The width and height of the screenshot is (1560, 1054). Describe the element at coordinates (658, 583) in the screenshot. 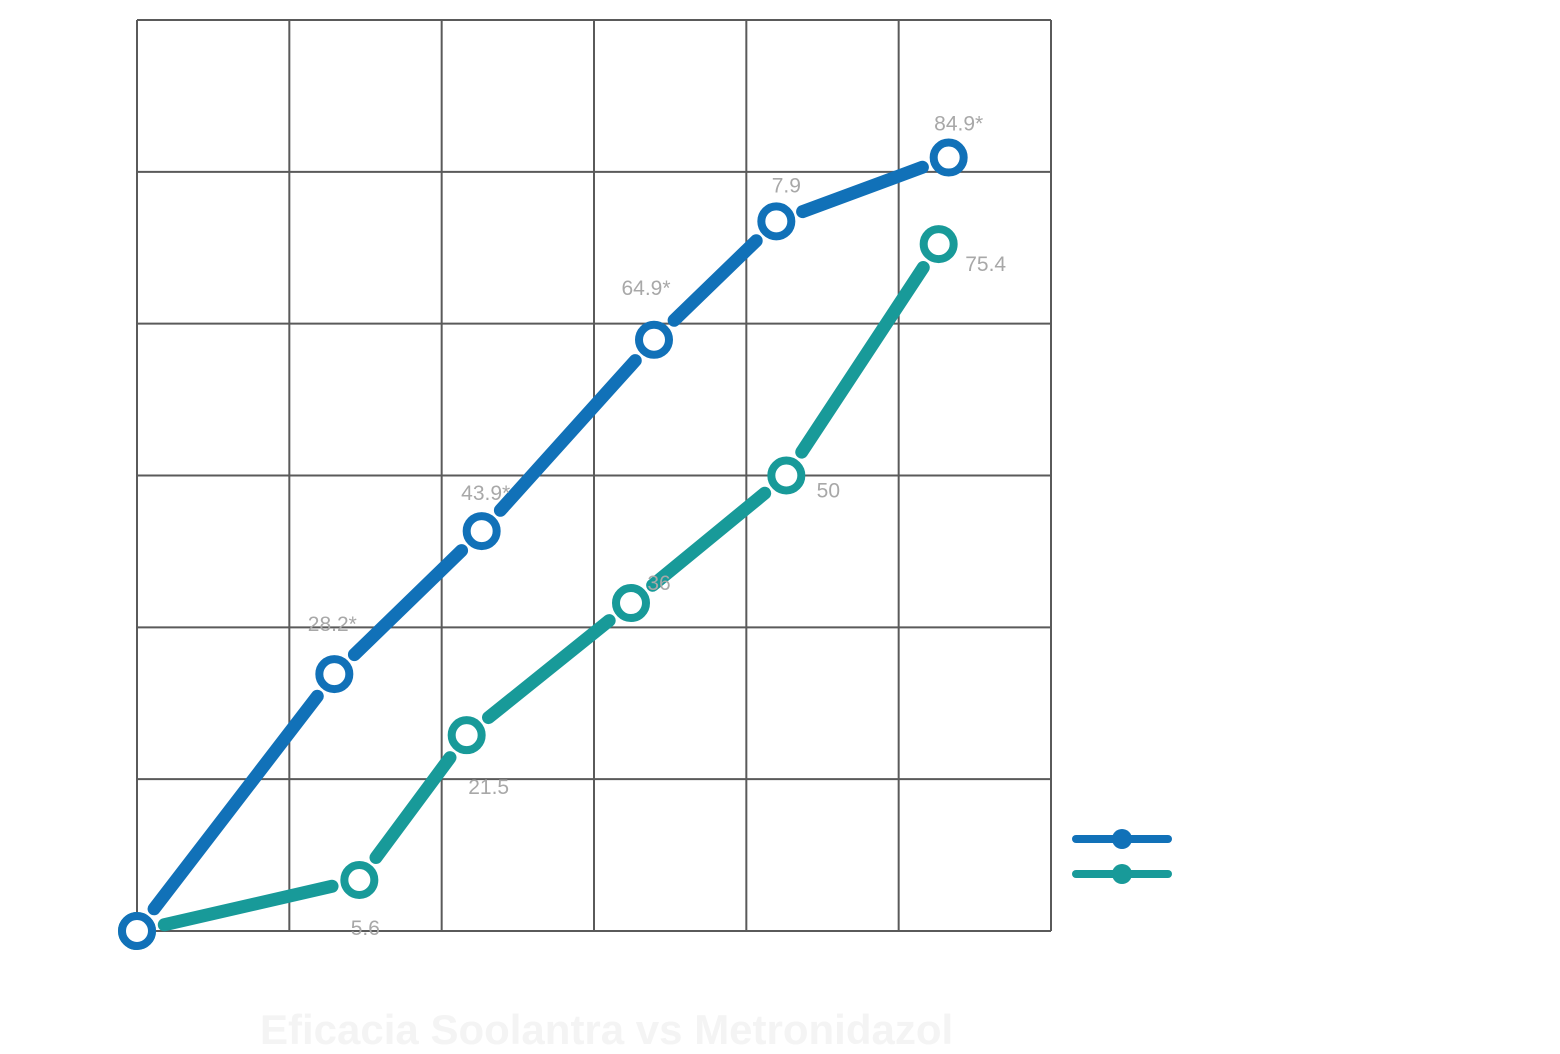

I see `data-label: 36` at that location.